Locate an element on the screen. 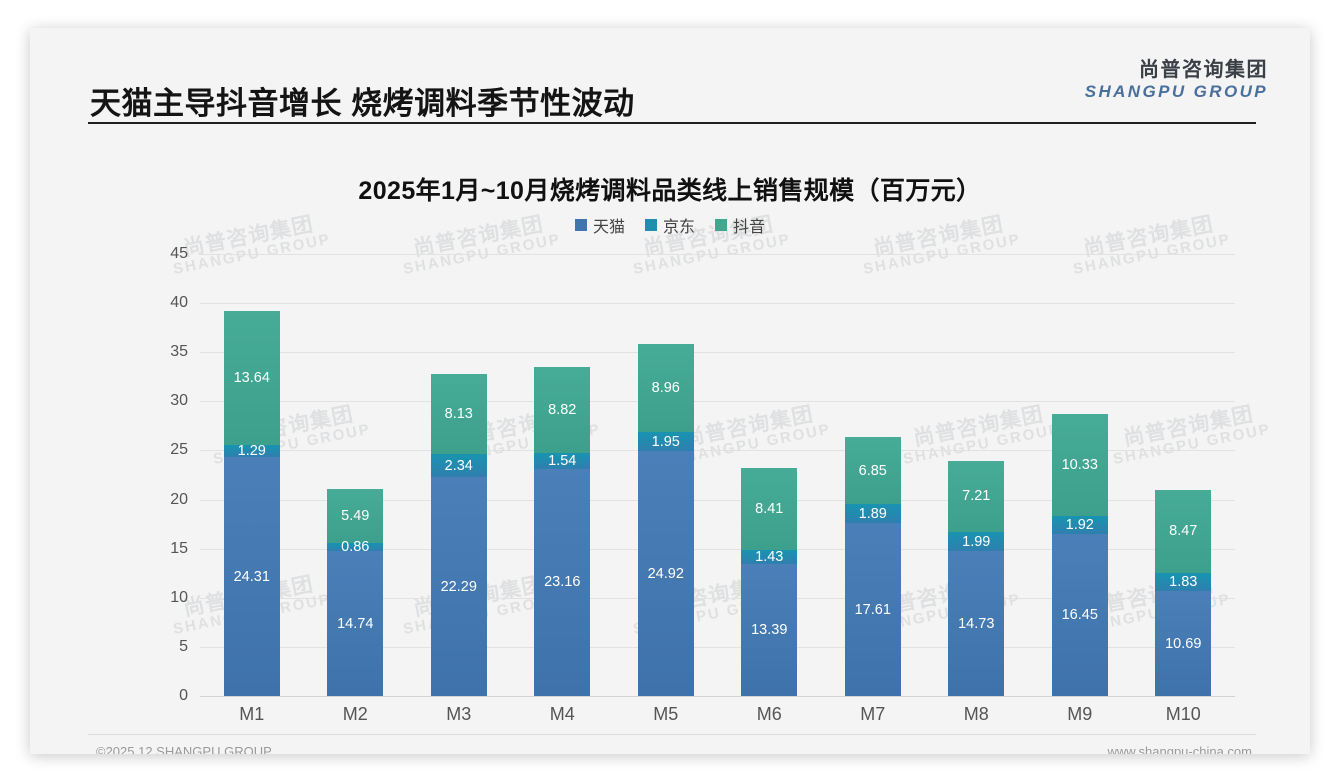 Image resolution: width=1340 pixels, height=780 pixels. chart-legend: 天猫 京东 抖音 is located at coordinates (670, 225).